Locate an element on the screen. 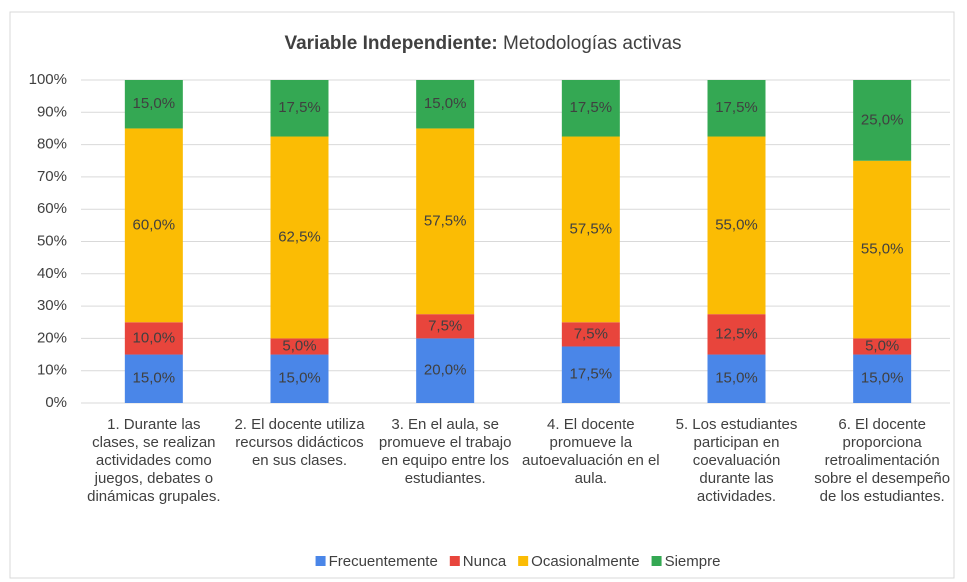  y-tick-label: 70% is located at coordinates (52, 176).